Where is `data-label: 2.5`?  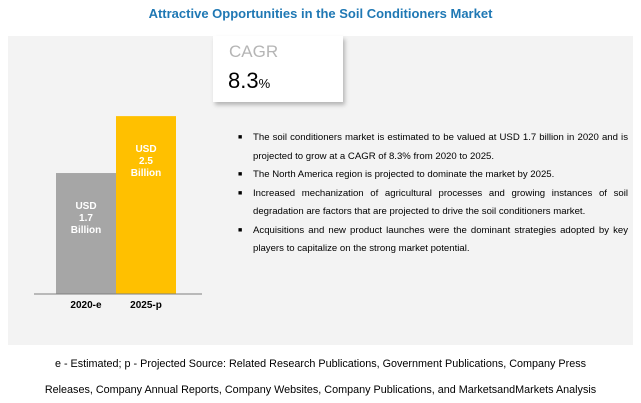 data-label: 2.5 is located at coordinates (146, 161).